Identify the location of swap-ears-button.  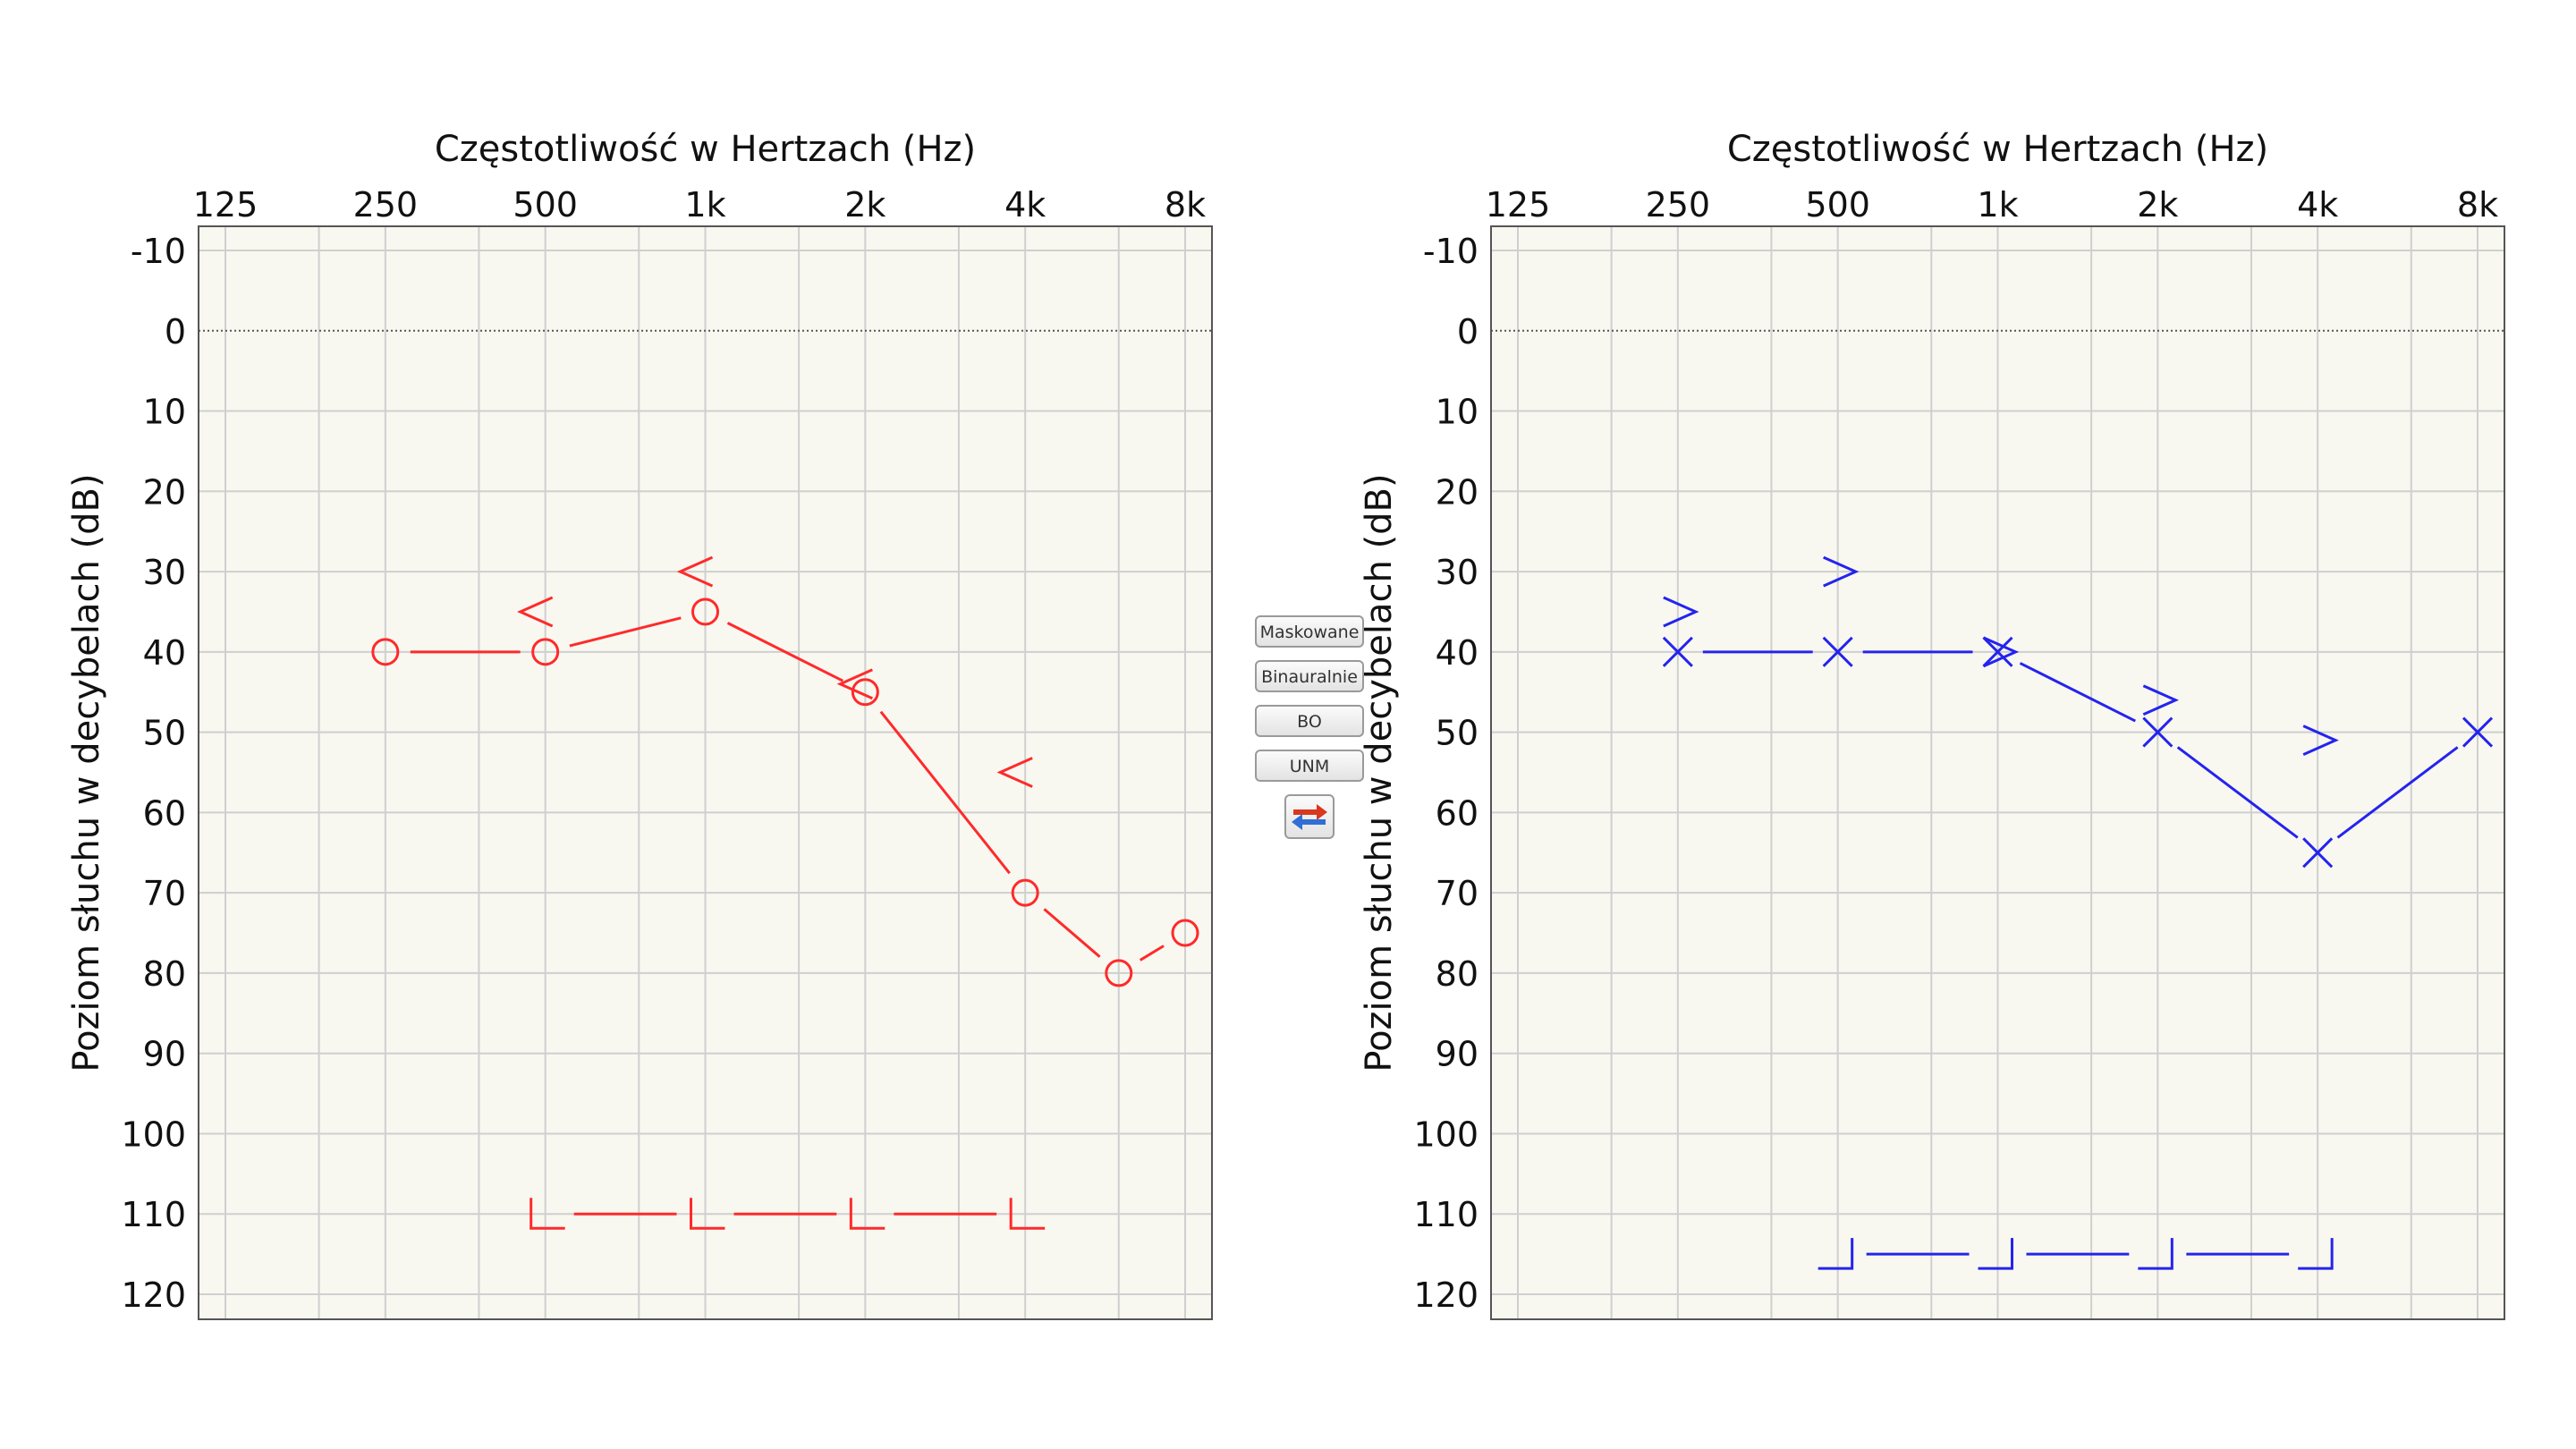
(1309, 816).